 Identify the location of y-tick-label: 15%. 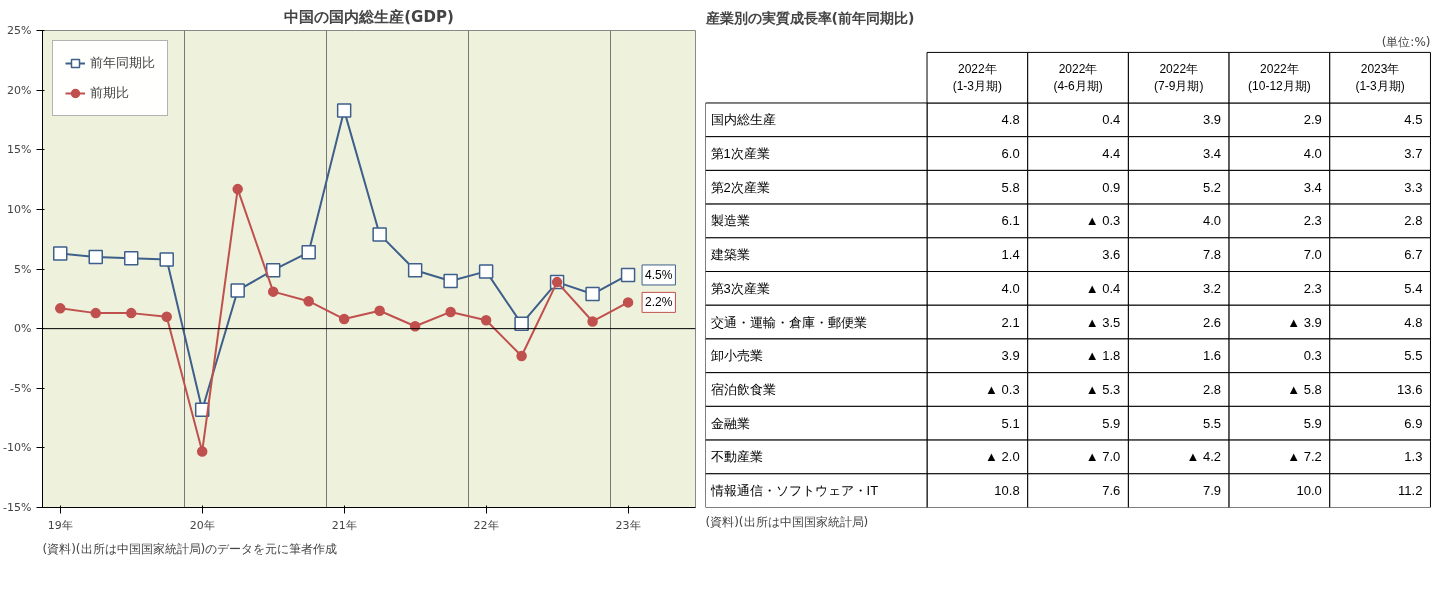
(19, 150).